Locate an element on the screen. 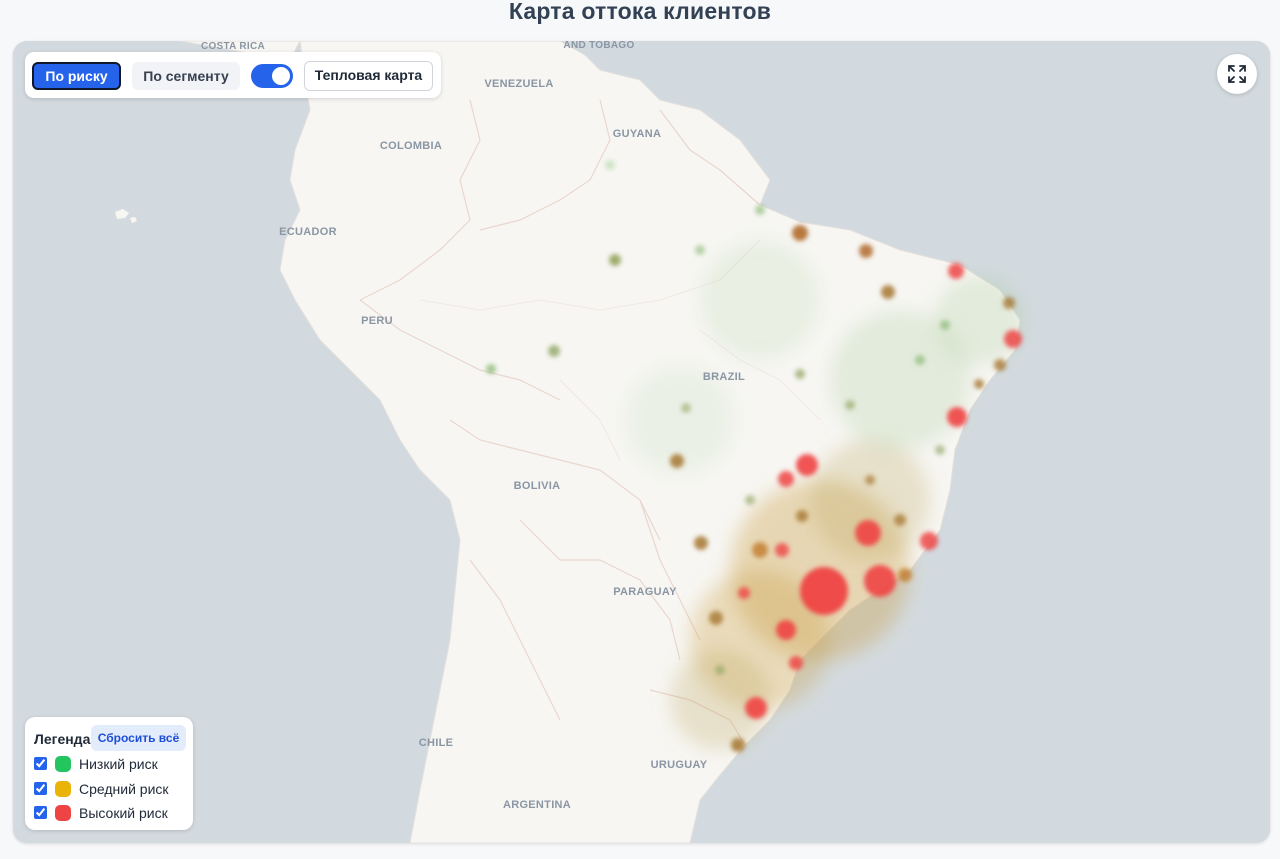 The image size is (1280, 859). legend-label-high: Высокий риск is located at coordinates (123, 813).